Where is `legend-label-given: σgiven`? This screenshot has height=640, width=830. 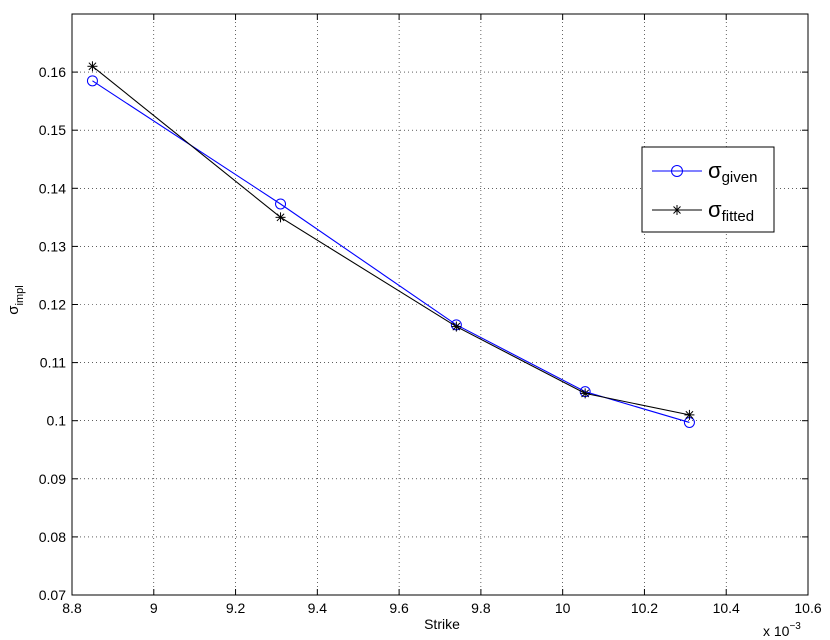
legend-label-given: σgiven is located at coordinates (732, 172).